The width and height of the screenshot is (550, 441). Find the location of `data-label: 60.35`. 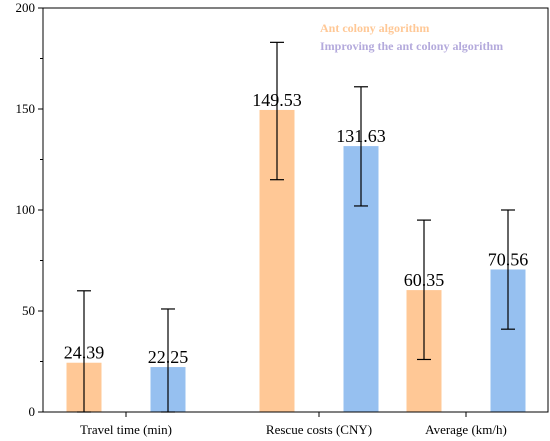

data-label: 60.35 is located at coordinates (424, 280).